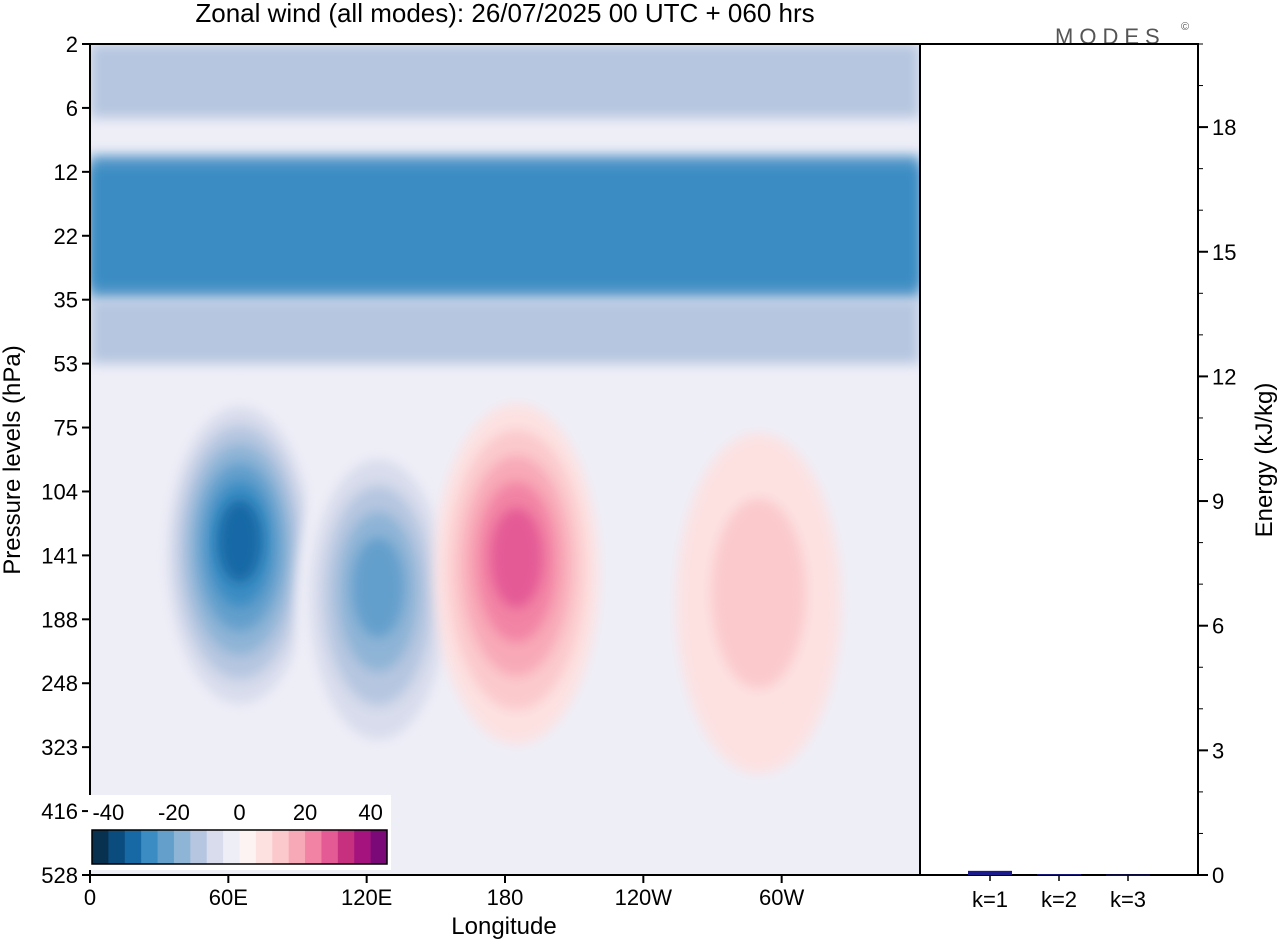 This screenshot has width=1280, height=942. I want to click on energy-tick-label: 12, so click(1224, 376).